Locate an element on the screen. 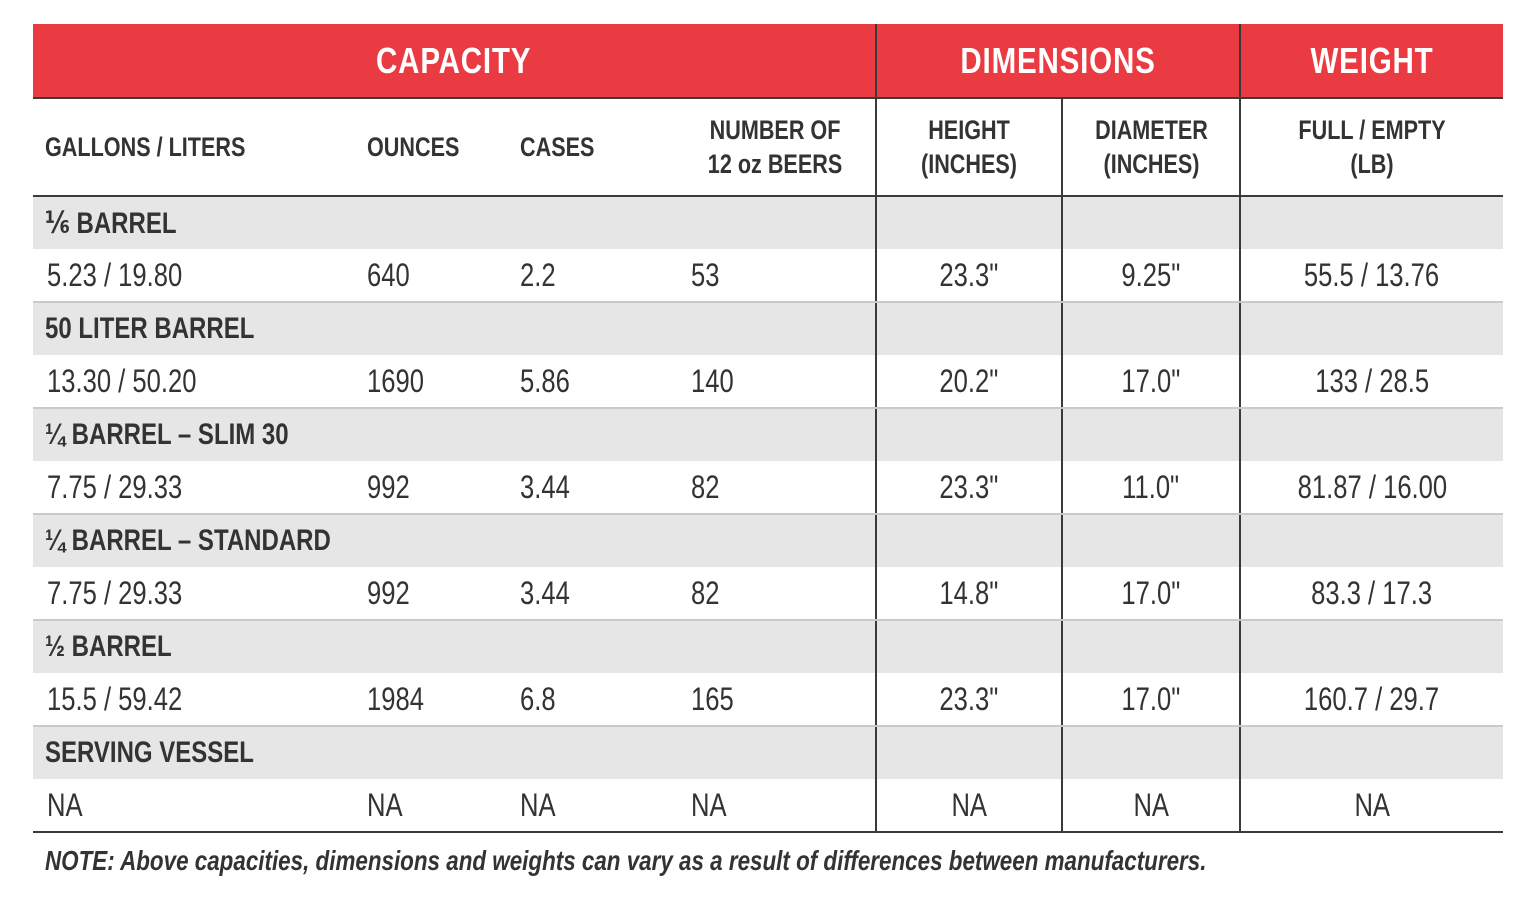  cell-weight: 160.7 / 29.7 is located at coordinates (1371, 700).